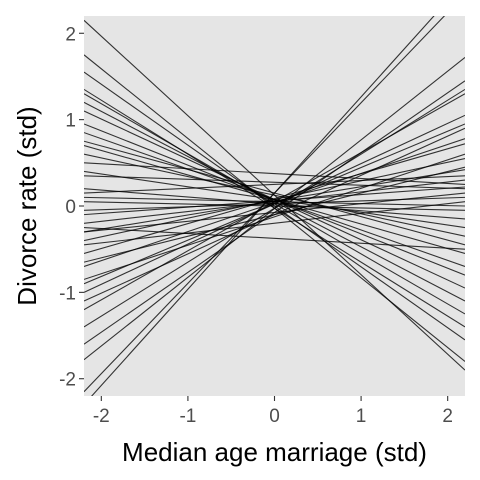  Describe the element at coordinates (447, 416) in the screenshot. I see `x-tick-label: 2` at that location.